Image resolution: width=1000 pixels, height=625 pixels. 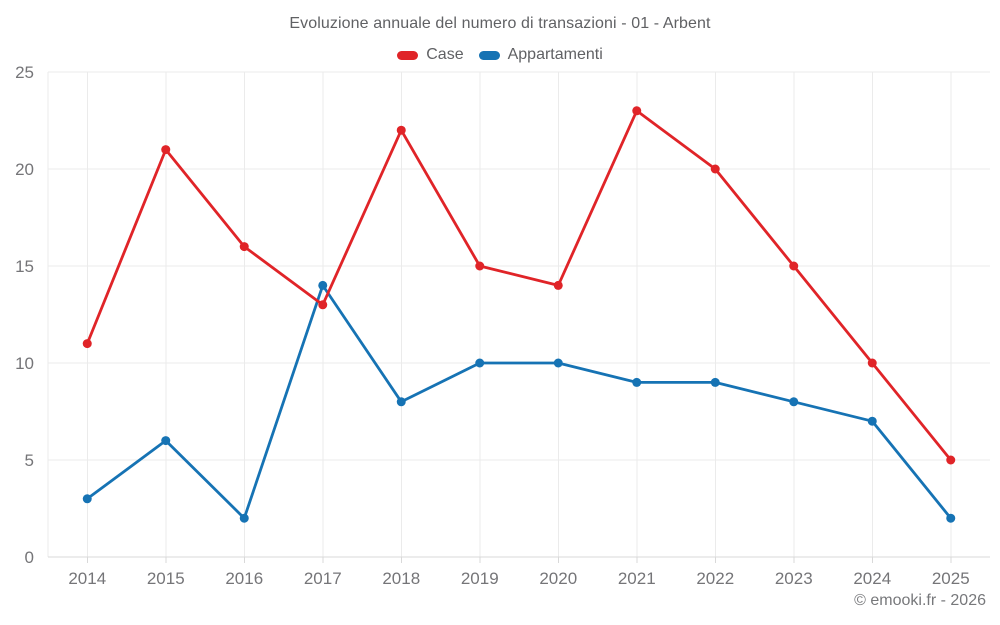 I want to click on appartamenti-series-swatch-icon, so click(x=489, y=55).